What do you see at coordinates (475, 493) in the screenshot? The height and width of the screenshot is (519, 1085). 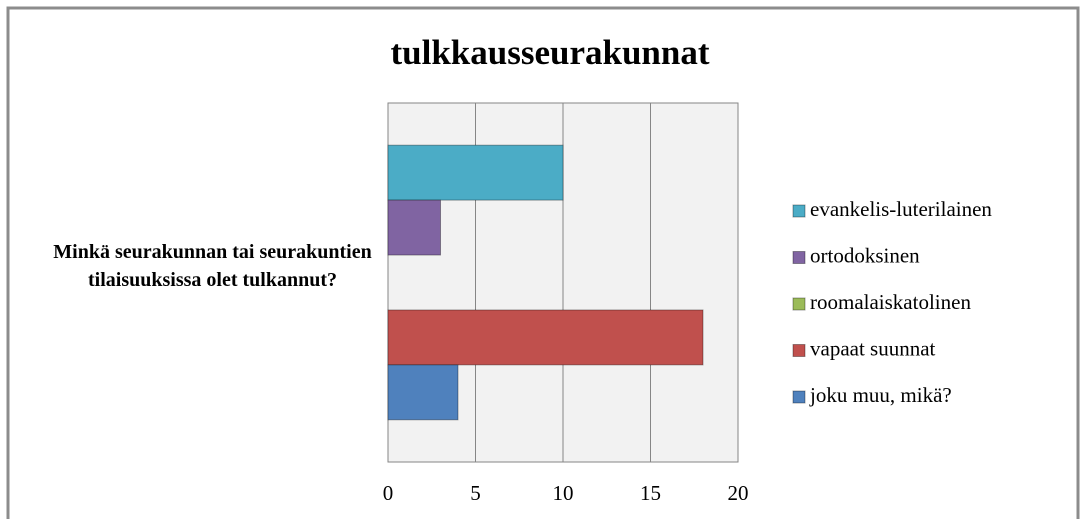 I see `x-tick-label: 5` at bounding box center [475, 493].